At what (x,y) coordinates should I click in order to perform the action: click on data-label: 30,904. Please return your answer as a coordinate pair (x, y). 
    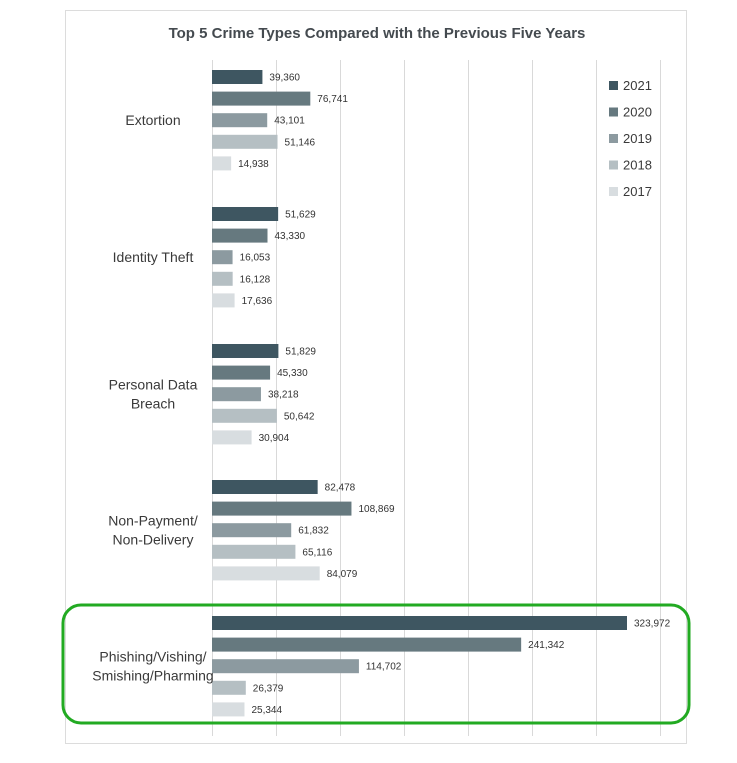
    Looking at the image, I should click on (274, 438).